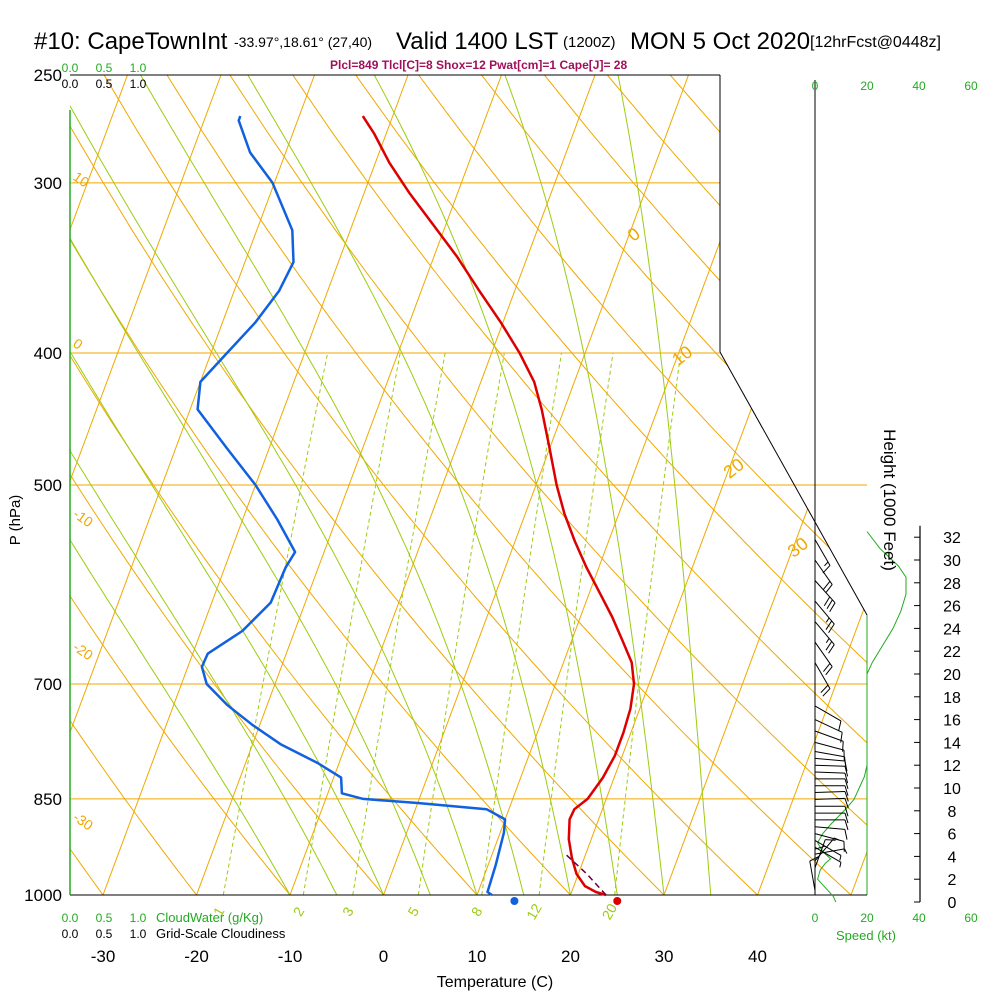  Describe the element at coordinates (48, 353) in the screenshot. I see `pressure-tick-label: 400` at that location.